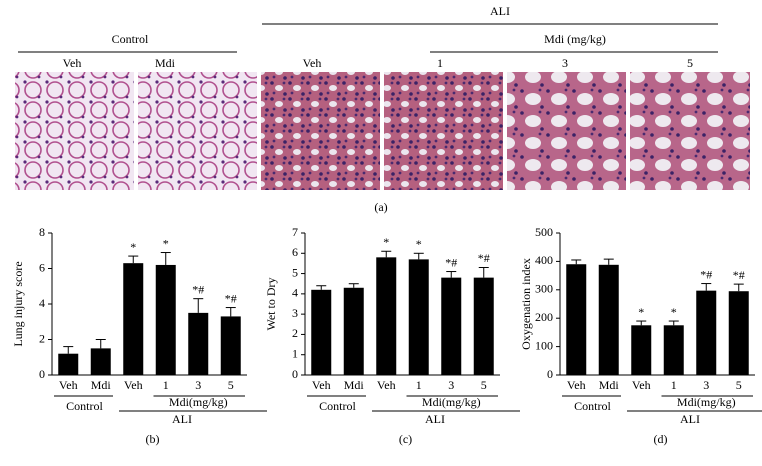 This screenshot has height=466, width=762. I want to click on column-label: 1, so click(440, 63).